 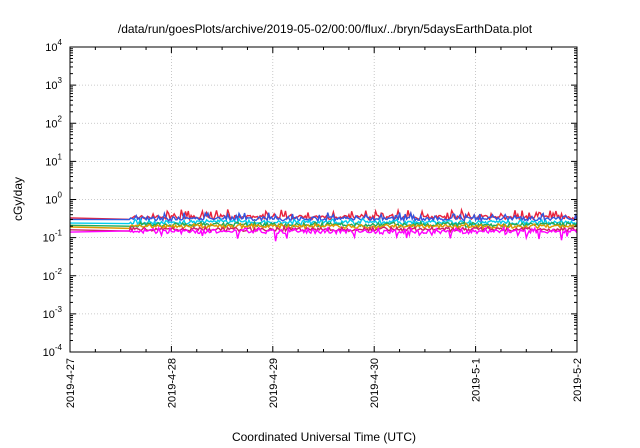 I want to click on y-tick-label: 10⁴, so click(x=53, y=46).